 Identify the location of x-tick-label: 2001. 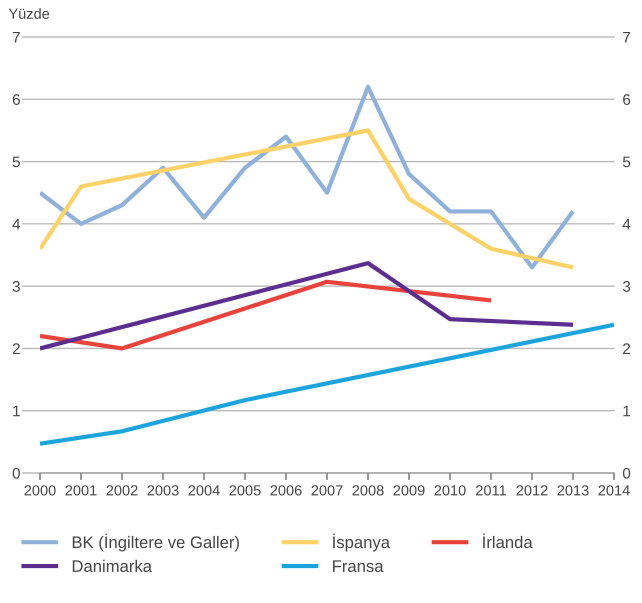
(81, 490).